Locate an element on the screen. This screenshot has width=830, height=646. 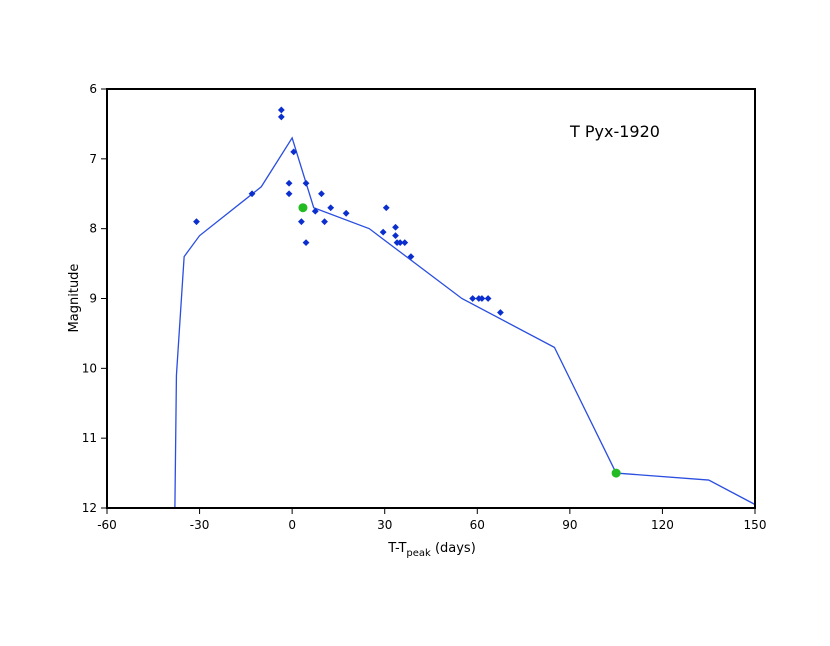
y-axis-title: Magnitude is located at coordinates (74, 298).